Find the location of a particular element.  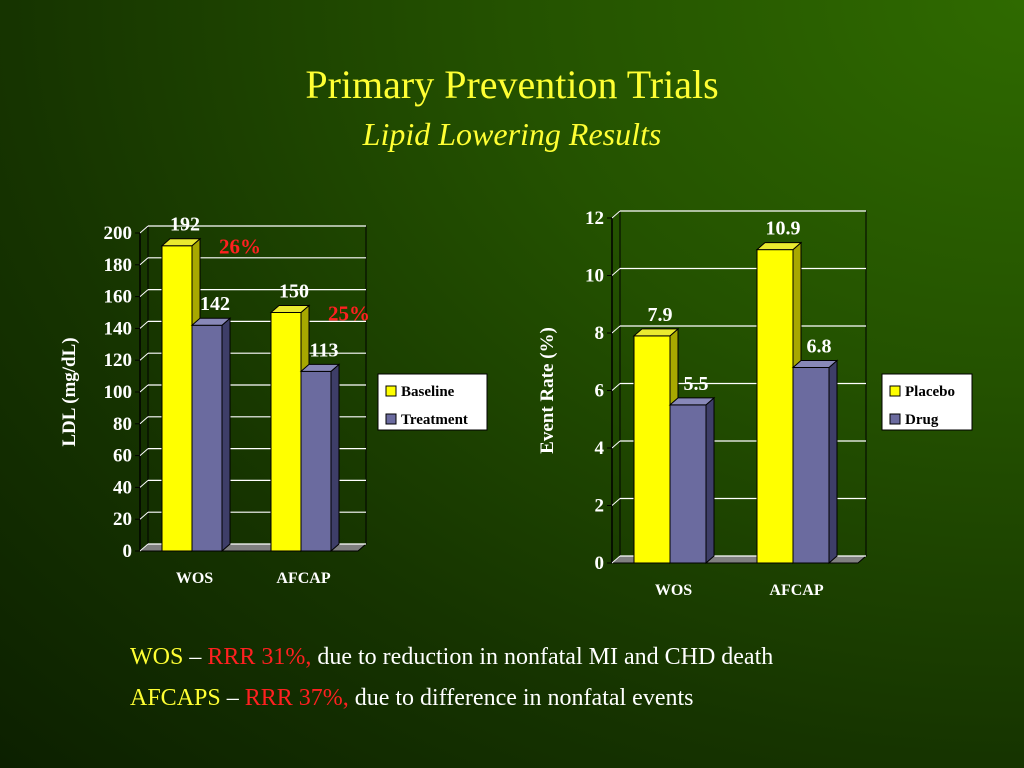

bar-drug-afcap is located at coordinates (811, 465).